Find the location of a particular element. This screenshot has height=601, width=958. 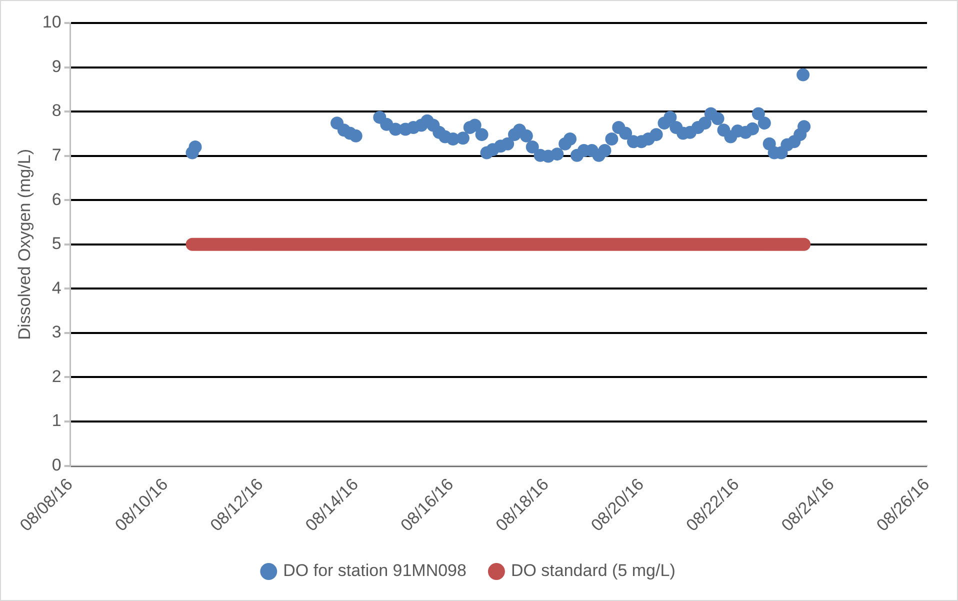

y-tick-label: 5 is located at coordinates (57, 244).